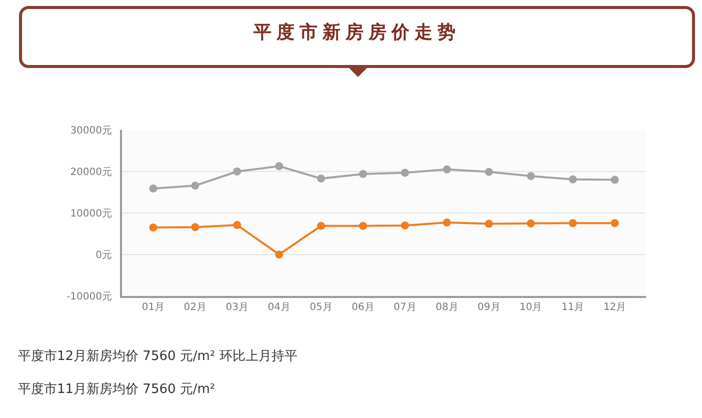 The height and width of the screenshot is (418, 702). I want to click on y-tick-label: 10000元, so click(91, 214).